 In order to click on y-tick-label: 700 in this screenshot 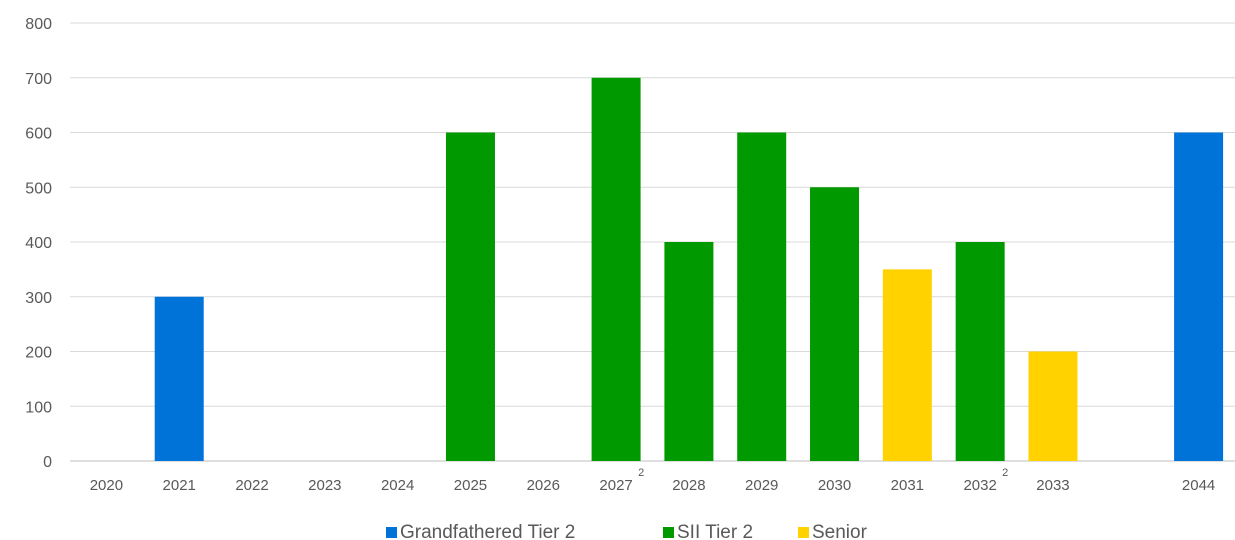, I will do `click(38, 79)`.